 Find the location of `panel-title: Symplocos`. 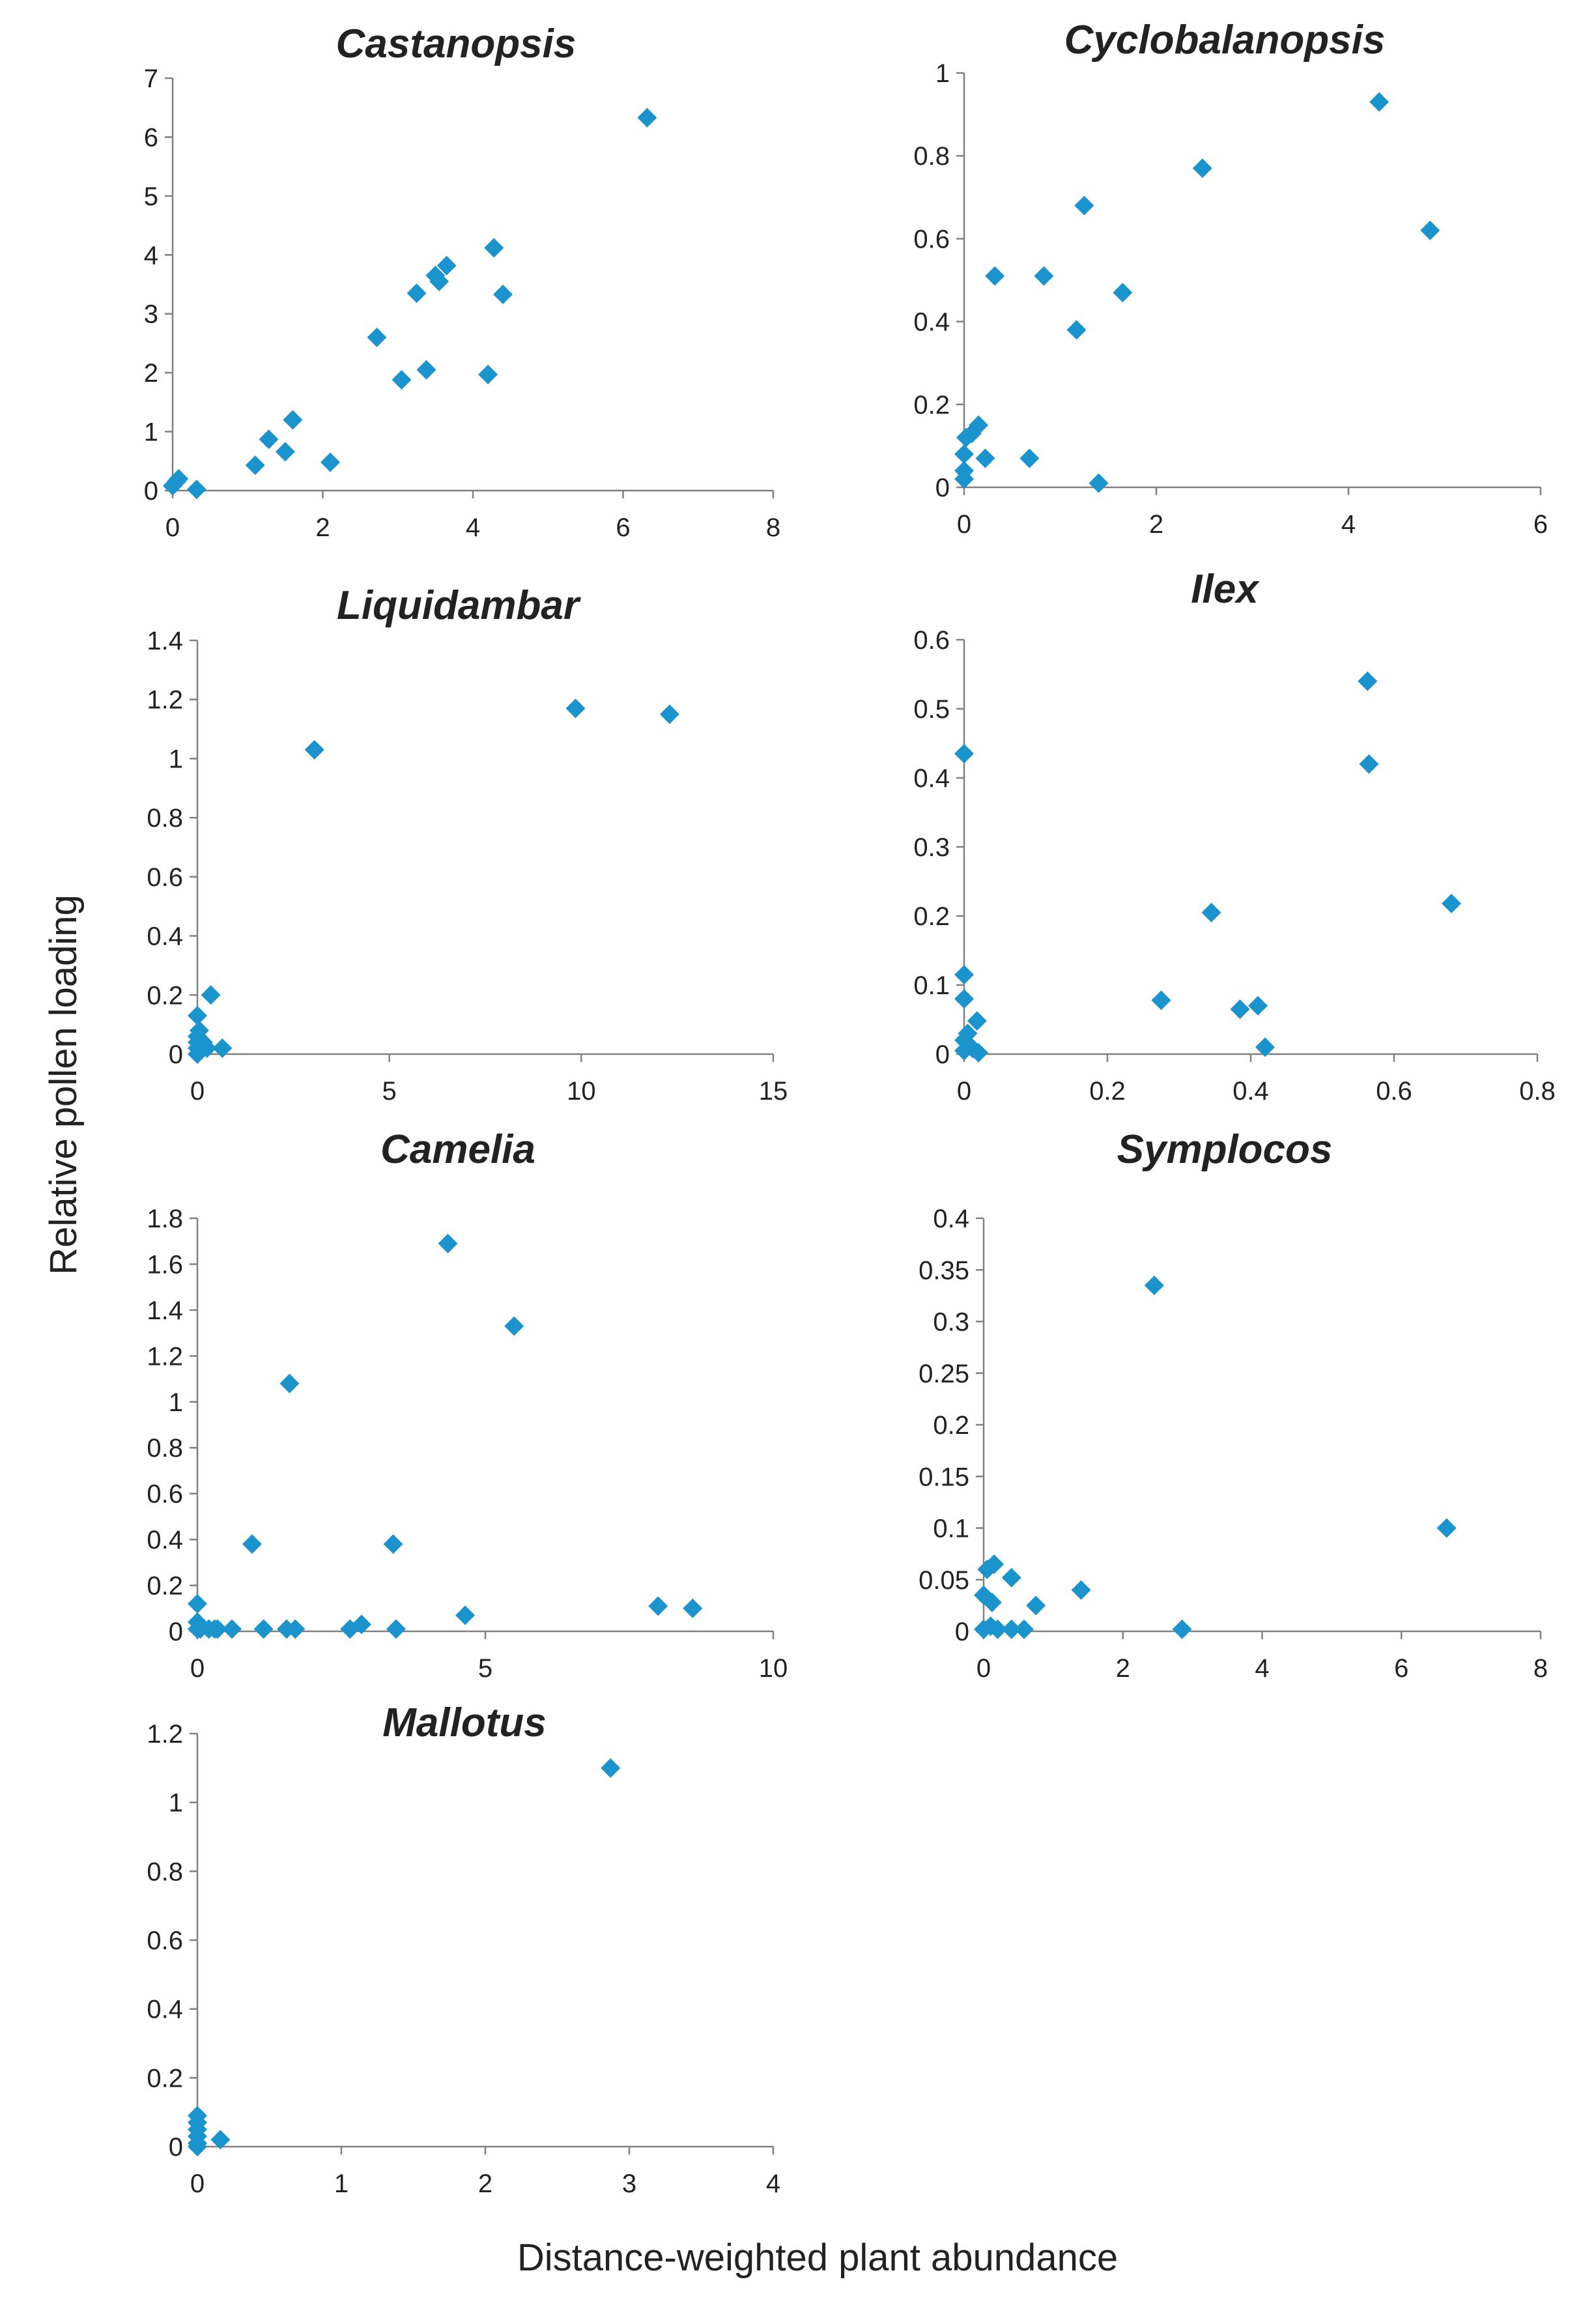

panel-title: Symplocos is located at coordinates (1225, 1150).